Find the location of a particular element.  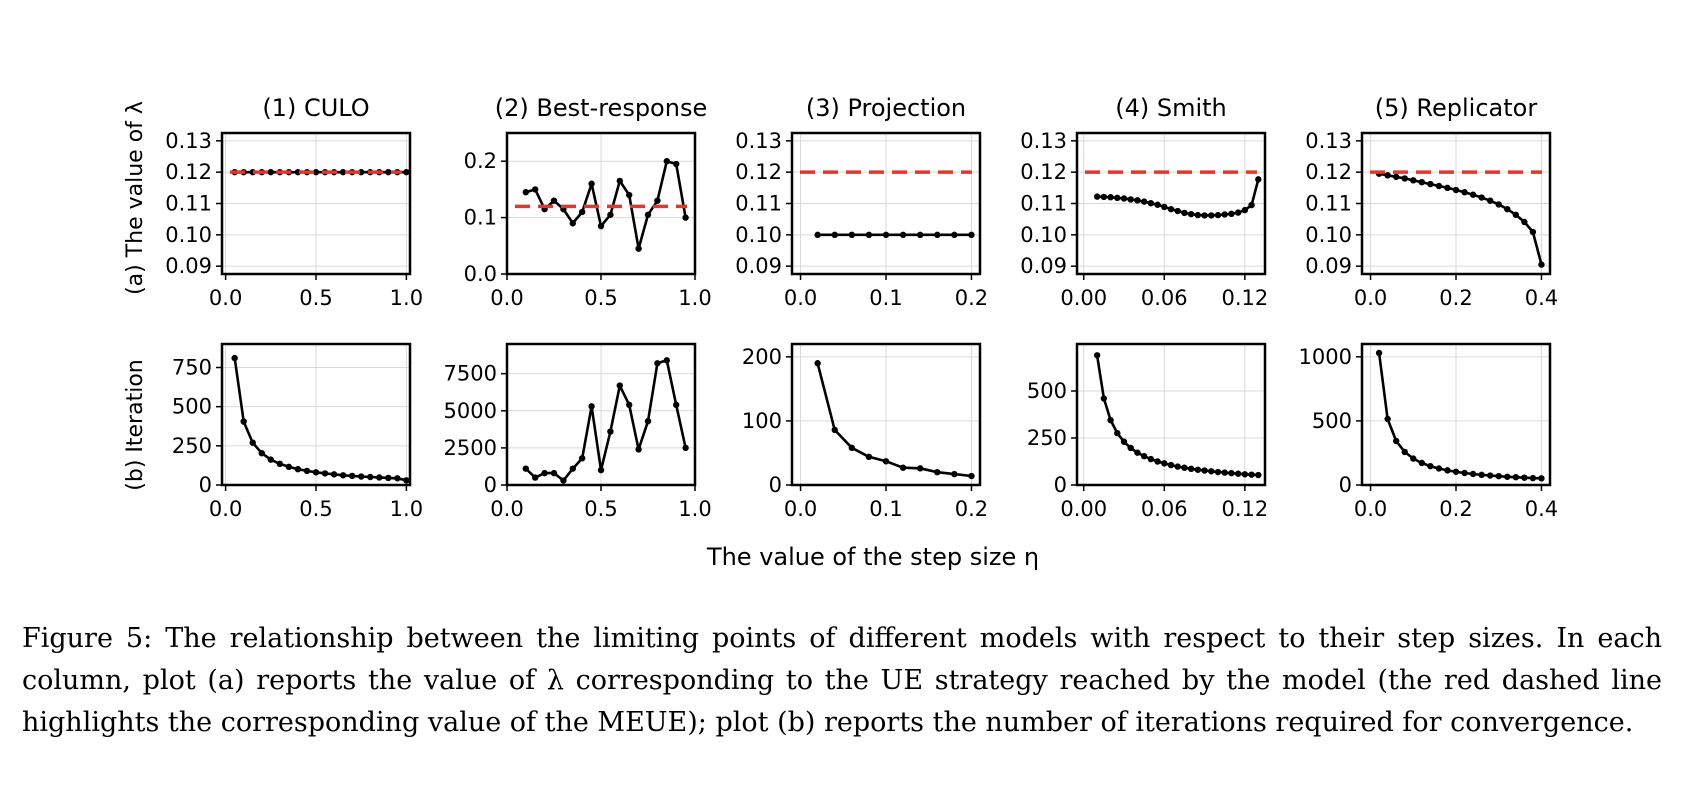

panel-b4-frame is located at coordinates (1171, 414).